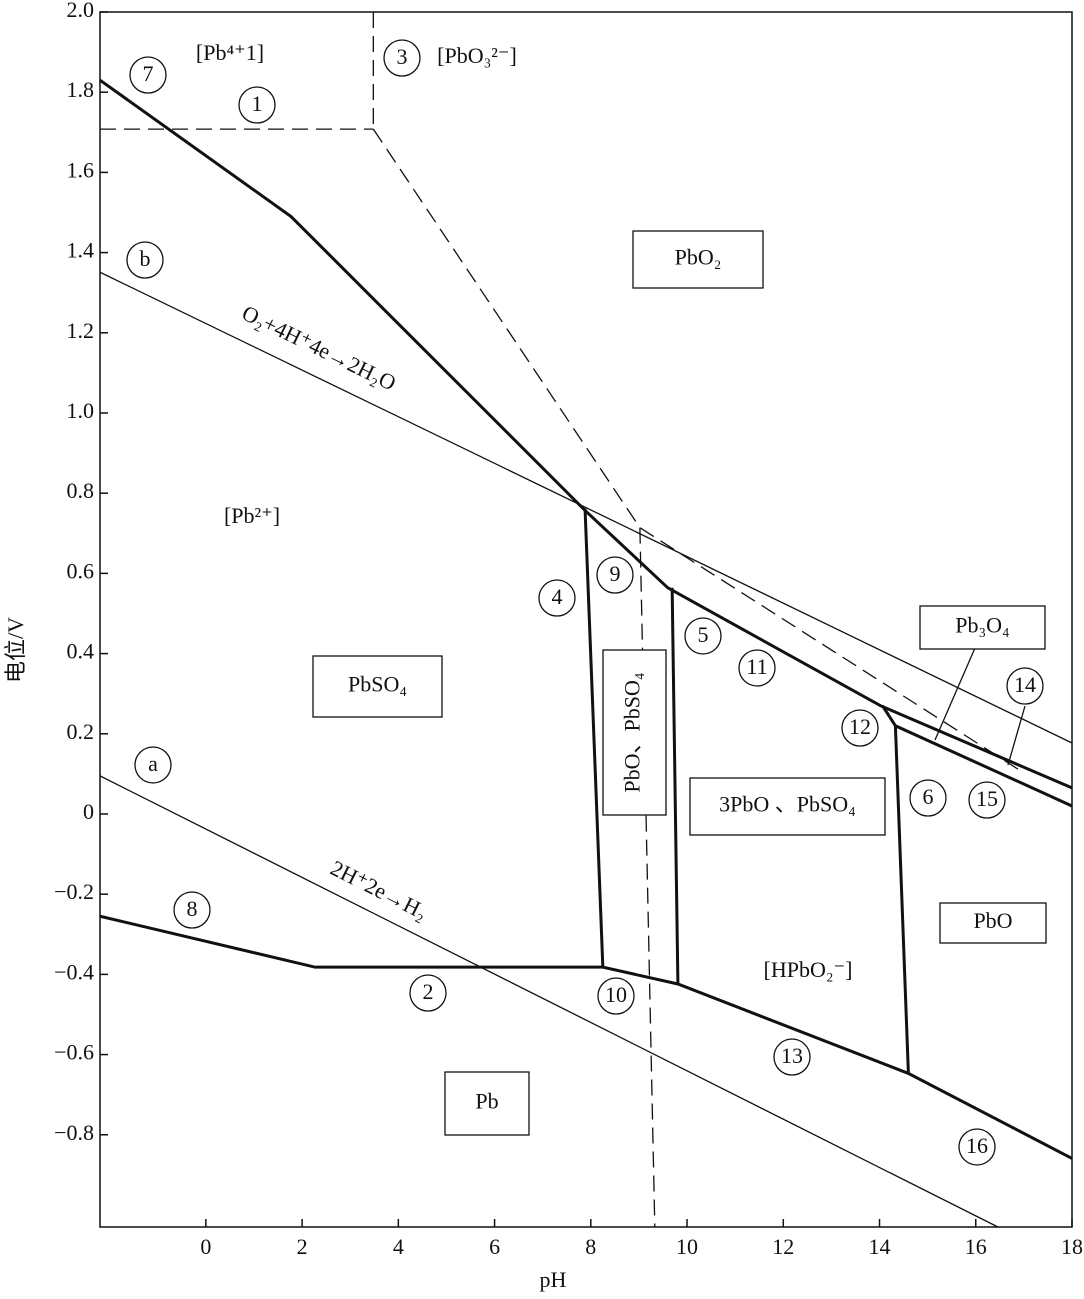 The image size is (1084, 1299). I want to click on circled-label: 7, so click(148, 73).